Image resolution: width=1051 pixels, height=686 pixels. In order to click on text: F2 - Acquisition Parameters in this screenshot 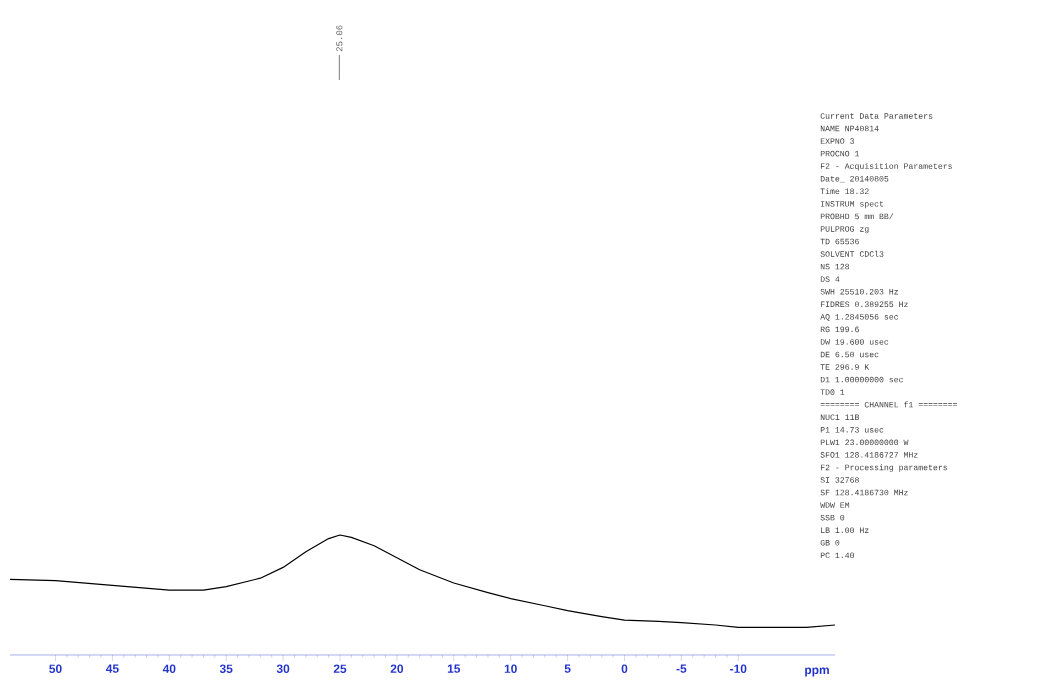, I will do `click(886, 166)`.